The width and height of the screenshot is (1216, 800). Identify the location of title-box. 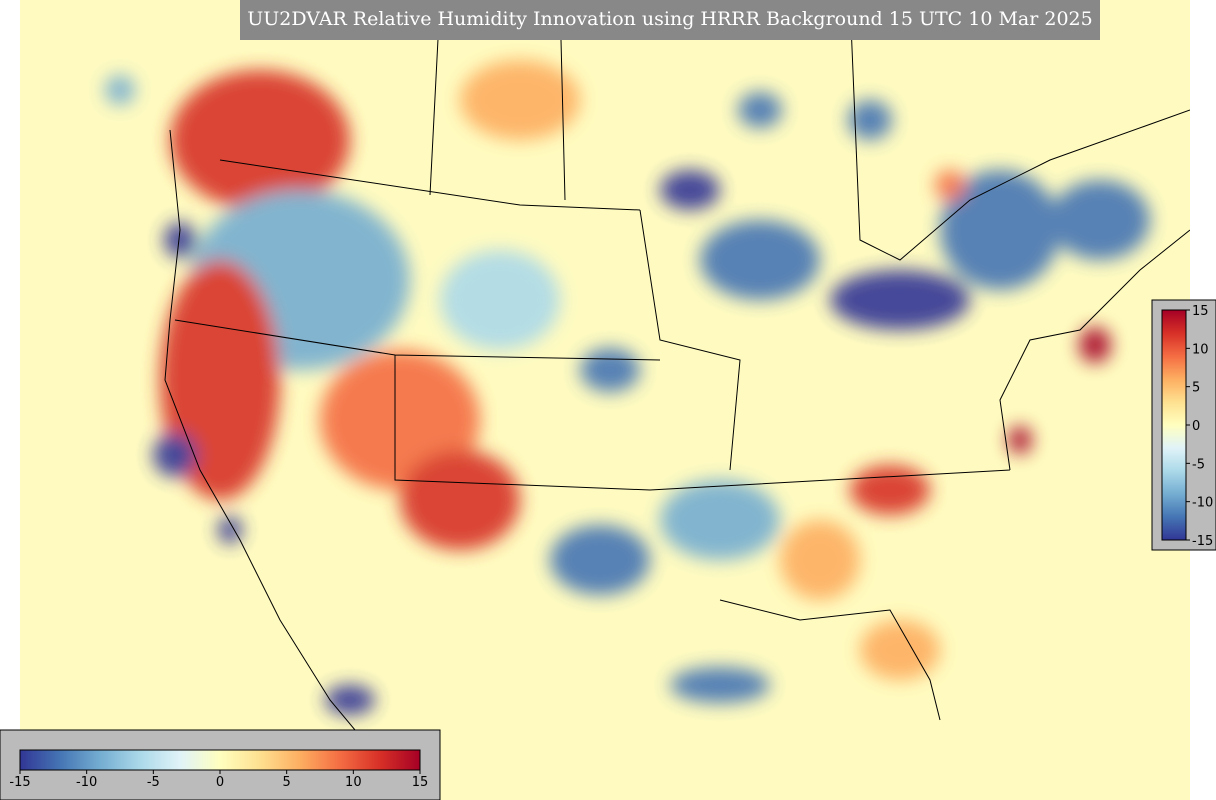
(670, 20).